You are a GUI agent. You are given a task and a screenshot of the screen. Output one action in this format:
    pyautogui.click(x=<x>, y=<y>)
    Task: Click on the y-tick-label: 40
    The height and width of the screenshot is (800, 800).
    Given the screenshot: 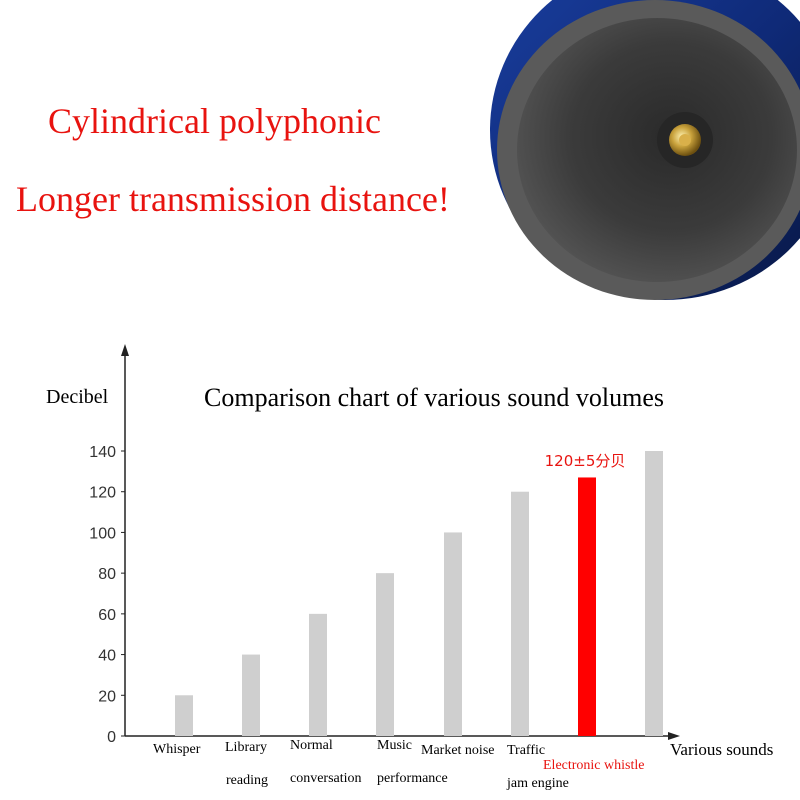 What is the action you would take?
    pyautogui.click(x=107, y=656)
    